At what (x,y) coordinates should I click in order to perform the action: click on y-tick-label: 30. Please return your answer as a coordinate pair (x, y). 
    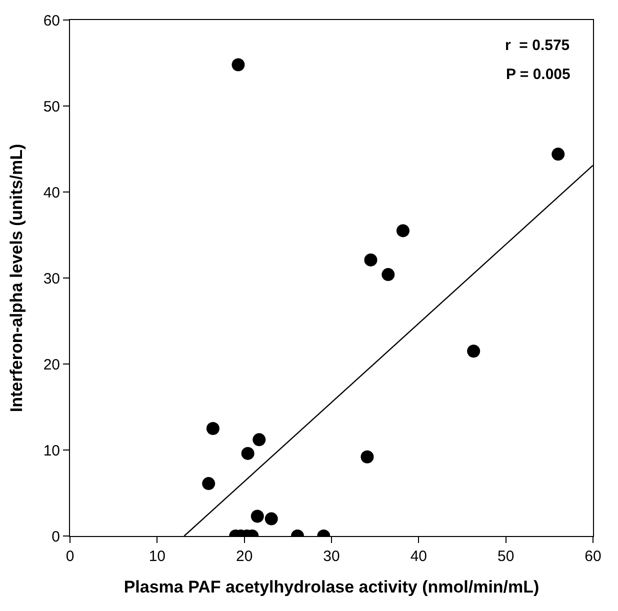
    Looking at the image, I should click on (51, 279).